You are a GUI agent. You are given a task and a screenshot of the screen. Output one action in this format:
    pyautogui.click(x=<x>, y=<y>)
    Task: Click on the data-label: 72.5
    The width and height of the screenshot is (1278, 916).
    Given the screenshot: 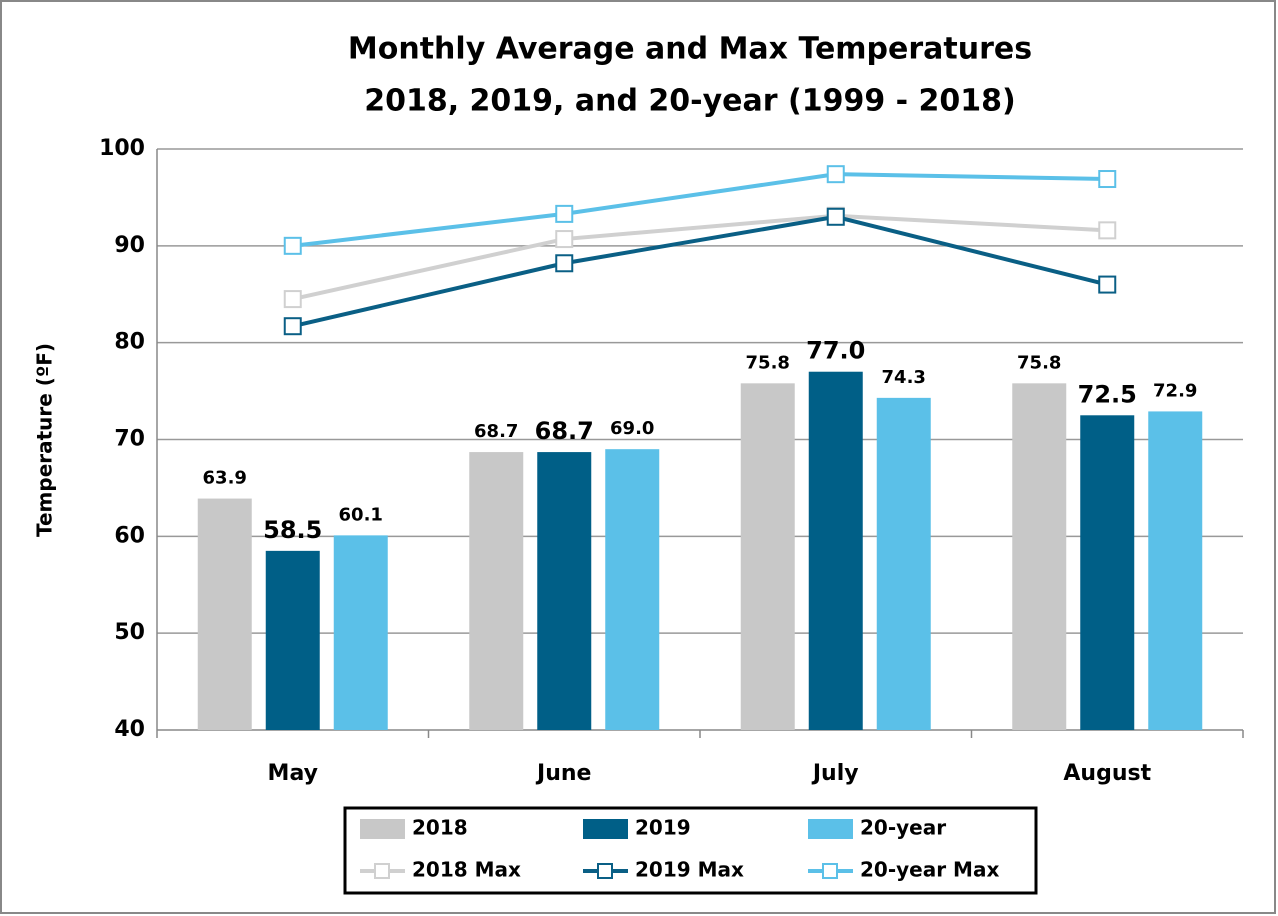 What is the action you would take?
    pyautogui.click(x=1107, y=394)
    